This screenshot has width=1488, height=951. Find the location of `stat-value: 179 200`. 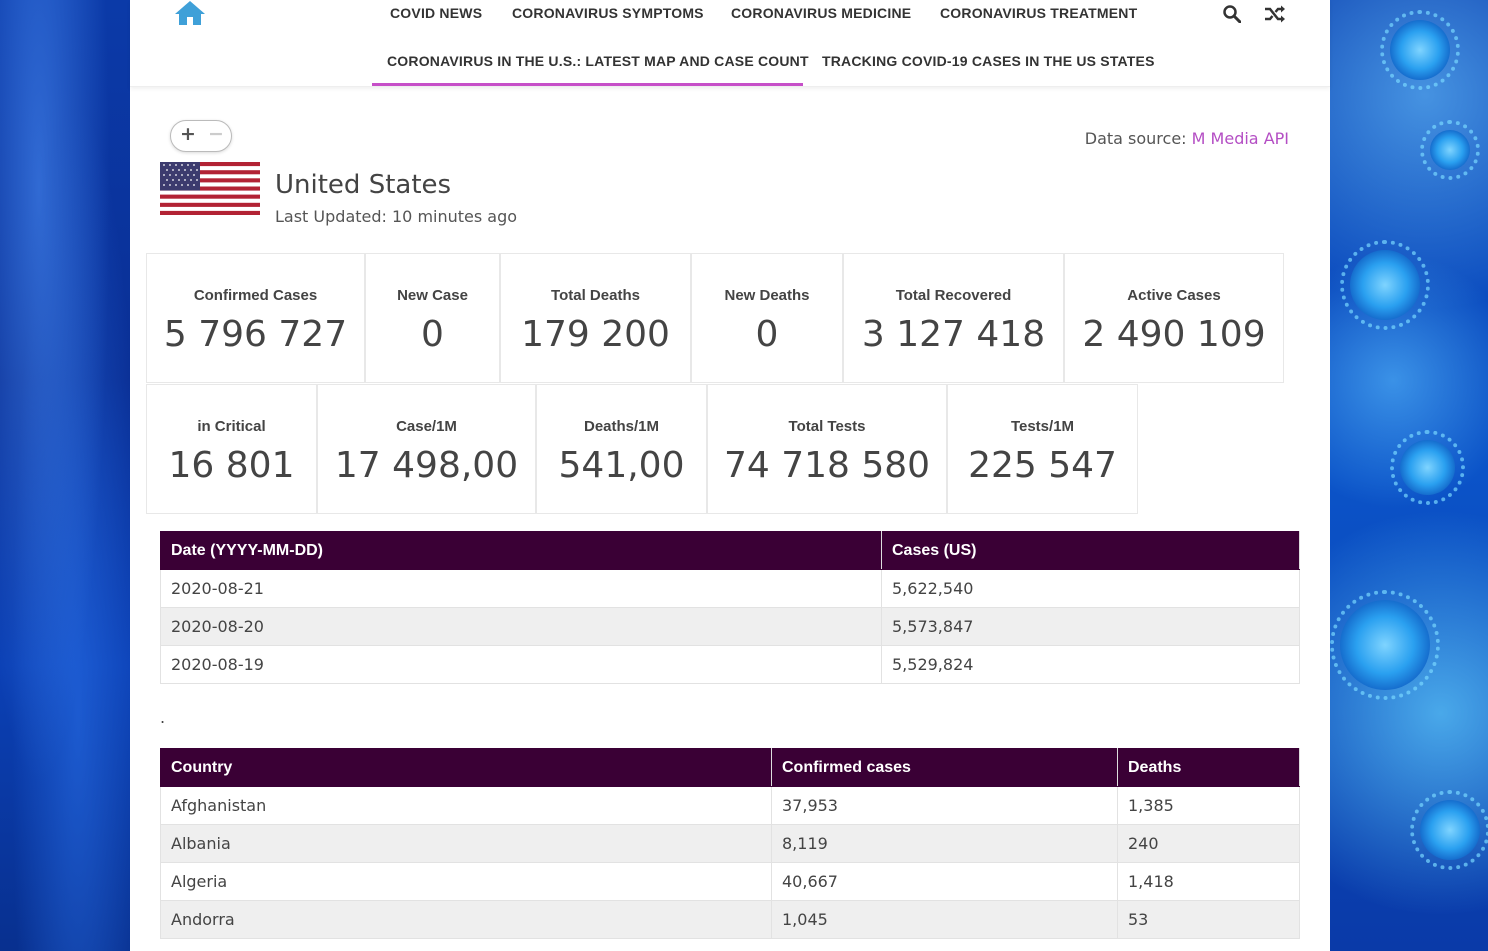

stat-value: 179 200 is located at coordinates (595, 334).